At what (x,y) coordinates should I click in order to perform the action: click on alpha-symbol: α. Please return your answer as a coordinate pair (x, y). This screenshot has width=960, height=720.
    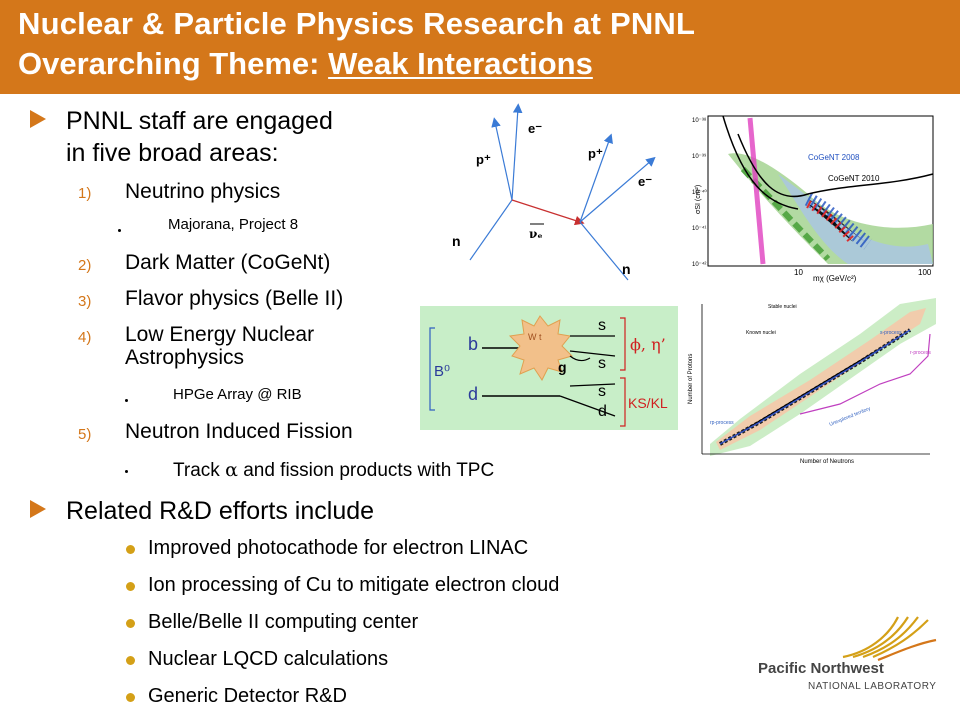
    Looking at the image, I should click on (231, 470).